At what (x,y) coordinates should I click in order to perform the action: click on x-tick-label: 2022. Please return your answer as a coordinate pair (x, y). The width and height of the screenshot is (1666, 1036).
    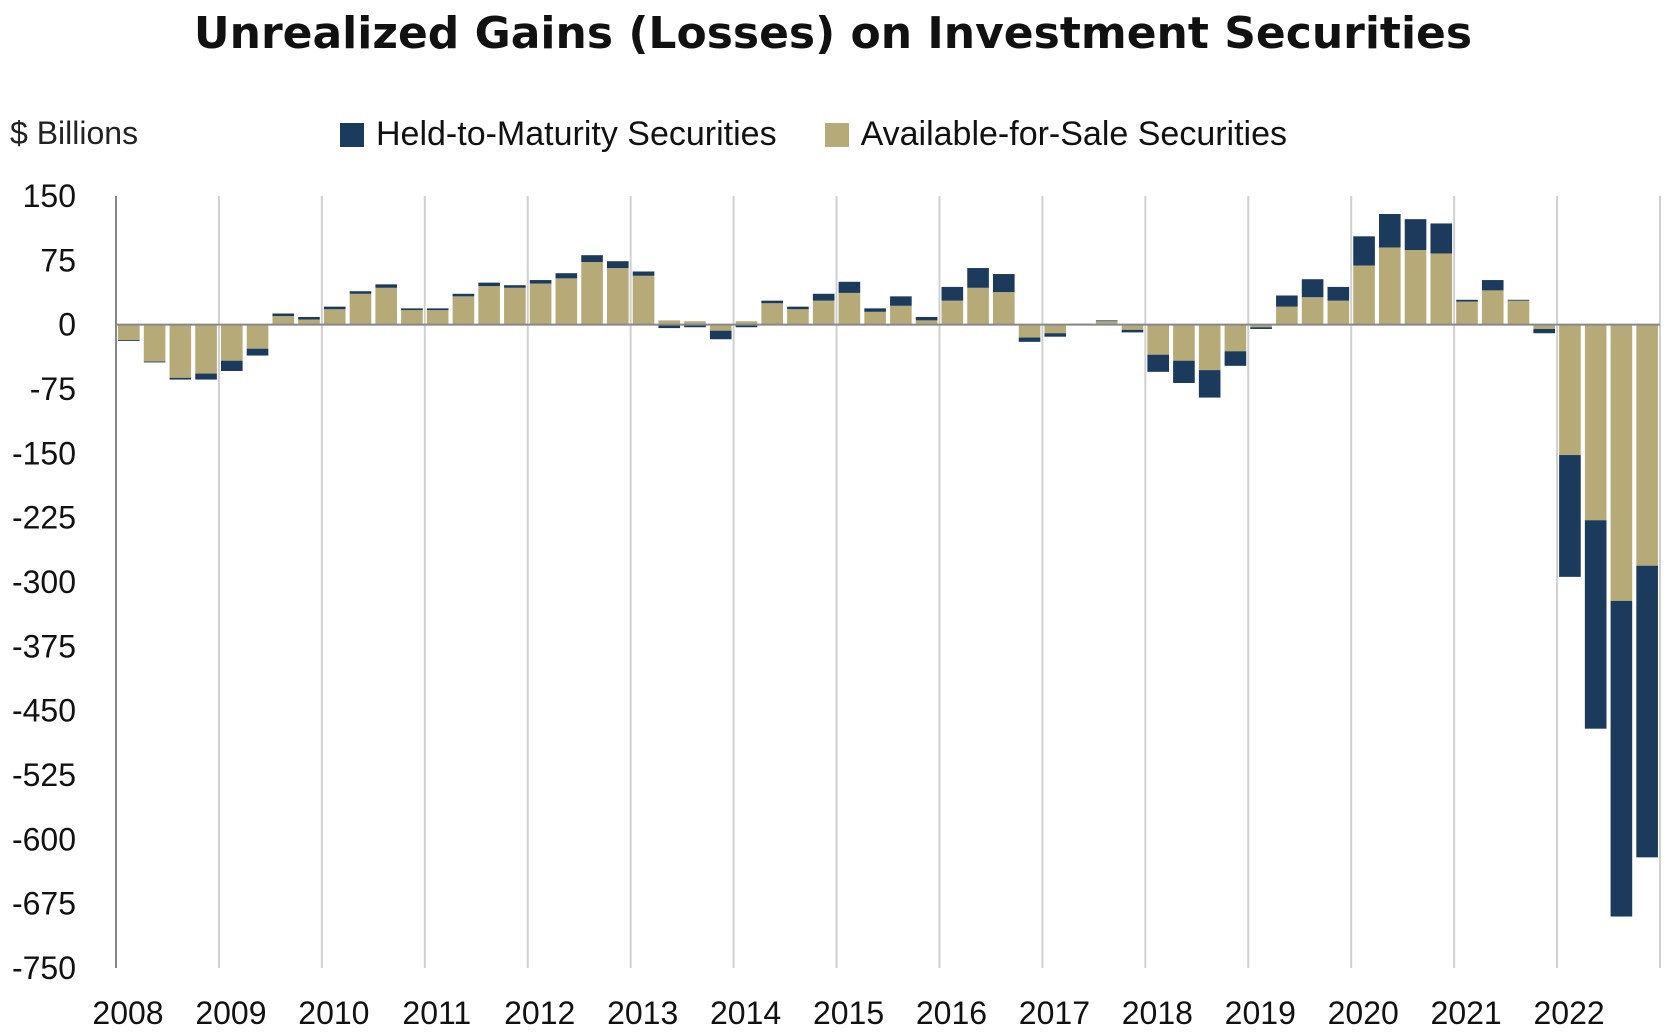
    Looking at the image, I should click on (1568, 1013).